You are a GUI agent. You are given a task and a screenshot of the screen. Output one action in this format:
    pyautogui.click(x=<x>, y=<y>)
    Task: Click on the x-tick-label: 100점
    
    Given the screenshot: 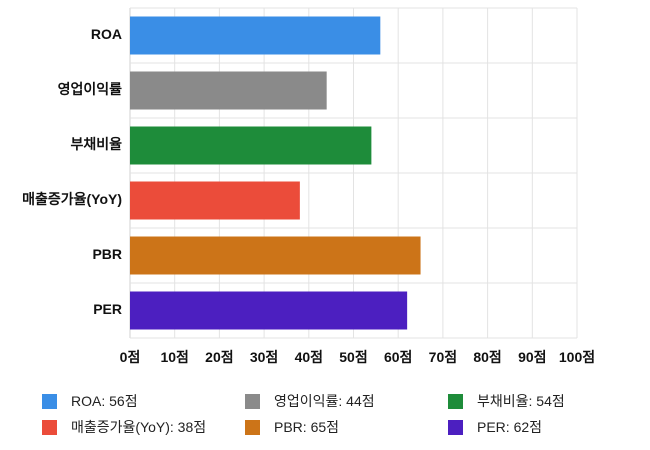 What is the action you would take?
    pyautogui.click(x=577, y=357)
    